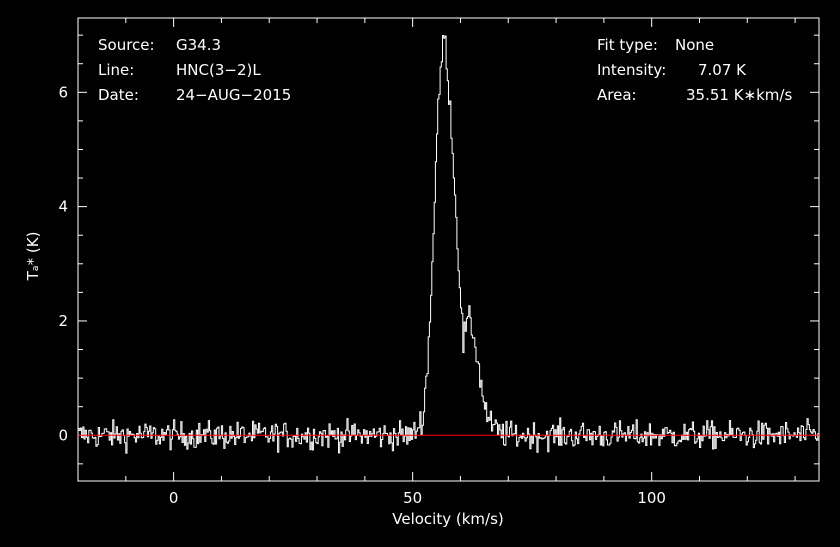  Describe the element at coordinates (617, 95) in the screenshot. I see `area-label: Area:` at that location.